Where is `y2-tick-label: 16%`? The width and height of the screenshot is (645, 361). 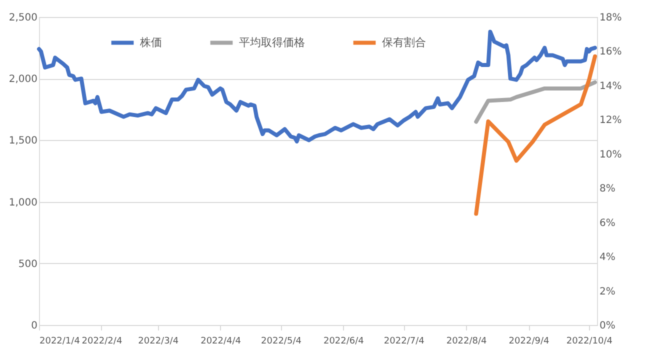 y2-tick-label: 16% is located at coordinates (611, 52).